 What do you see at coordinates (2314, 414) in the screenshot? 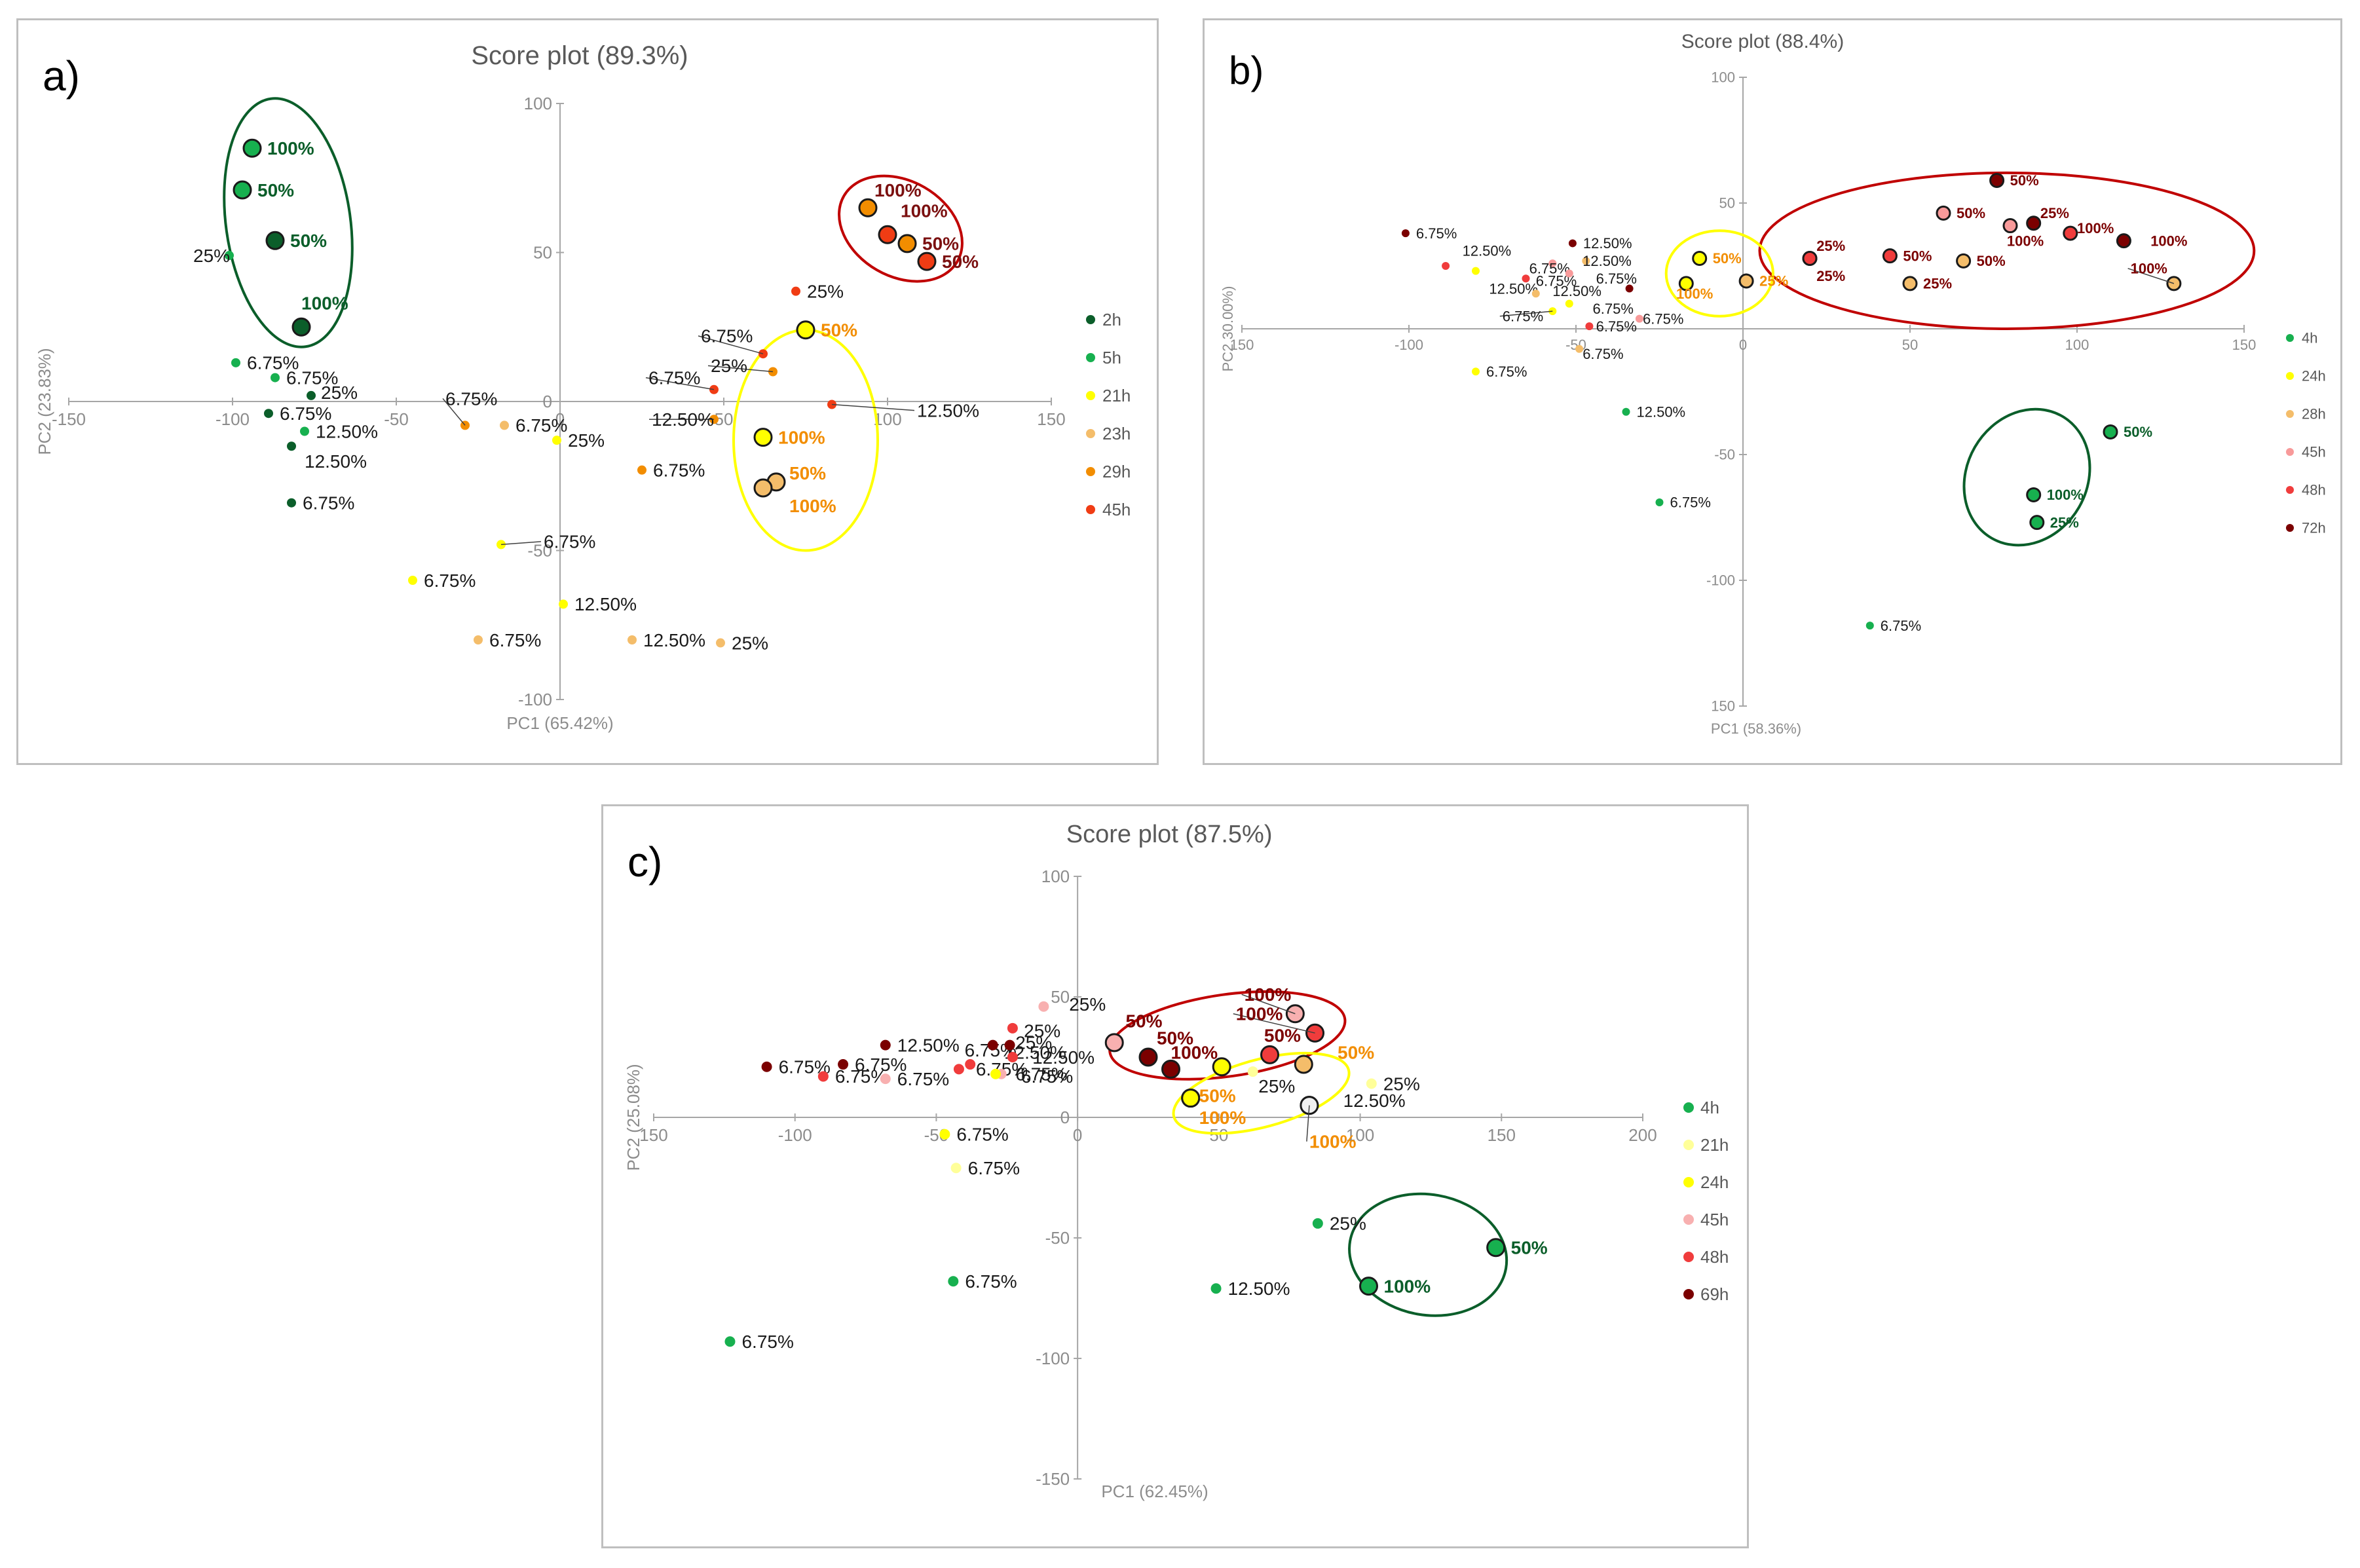
I see `legend-label: 28h` at bounding box center [2314, 414].